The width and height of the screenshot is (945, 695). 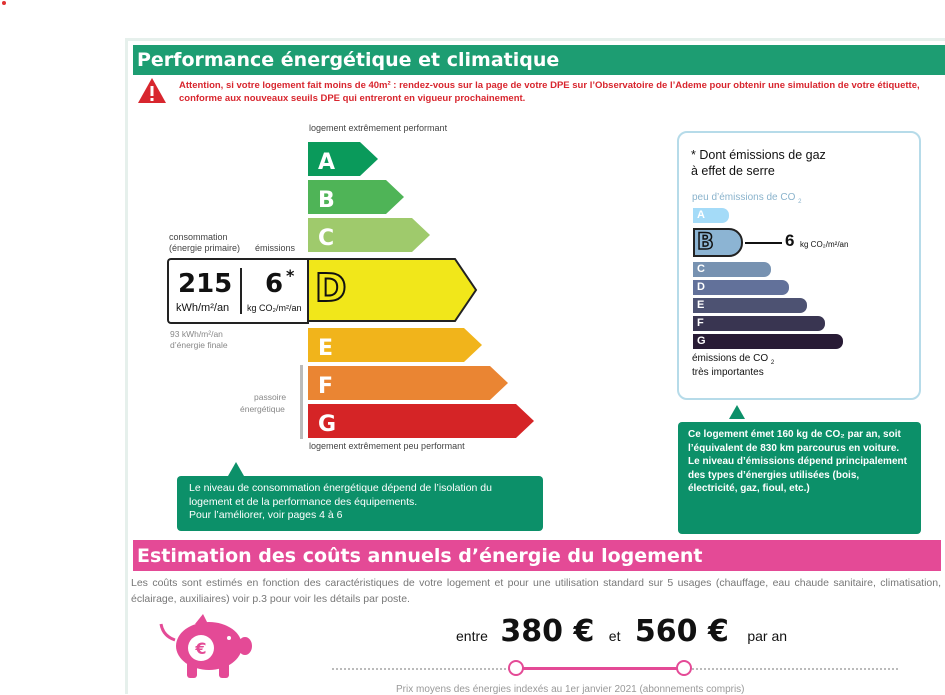 What do you see at coordinates (681, 631) in the screenshot?
I see `max-price: 560 €` at bounding box center [681, 631].